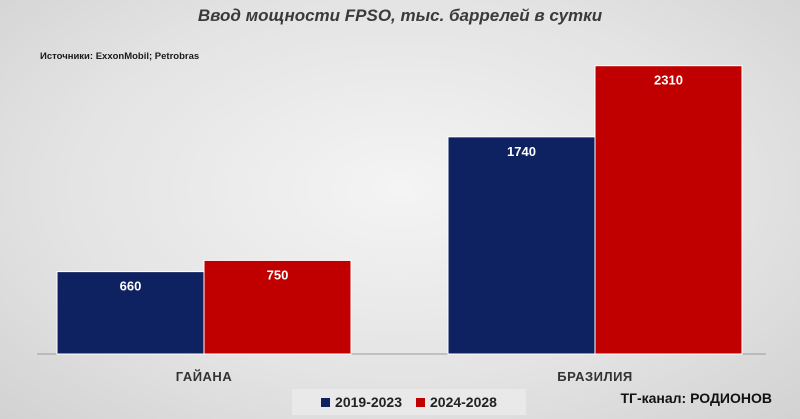 The width and height of the screenshot is (800, 419). I want to click on data-label-2-2: 2310, so click(668, 80).